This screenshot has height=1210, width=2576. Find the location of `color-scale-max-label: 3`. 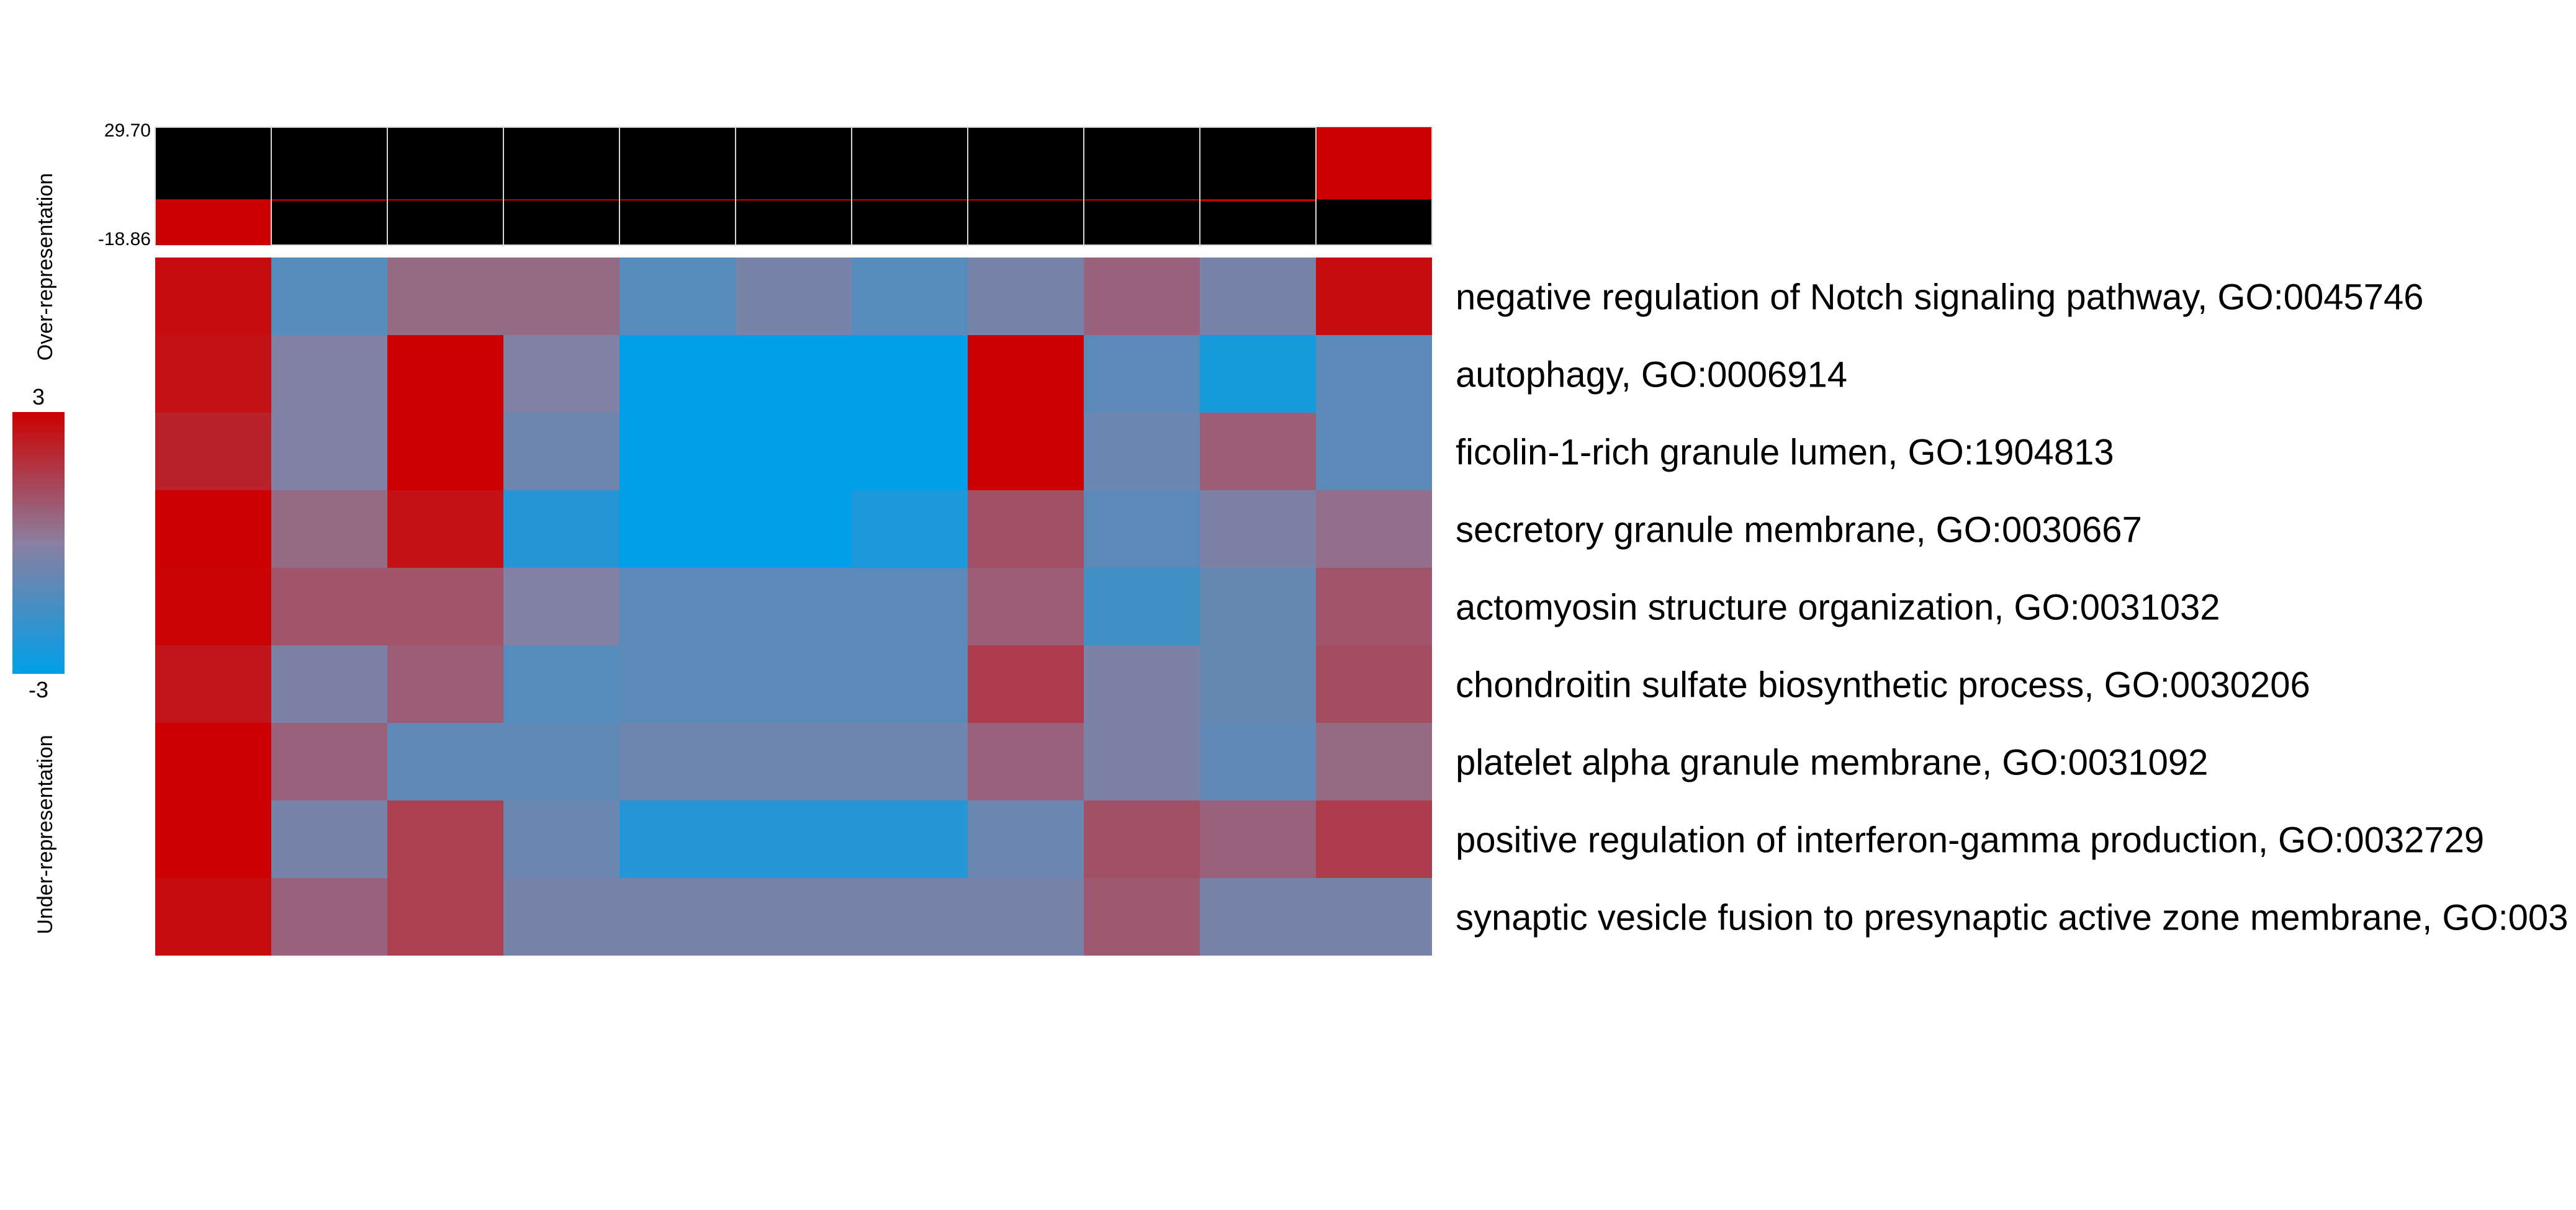

color-scale-max-label: 3 is located at coordinates (38, 397).